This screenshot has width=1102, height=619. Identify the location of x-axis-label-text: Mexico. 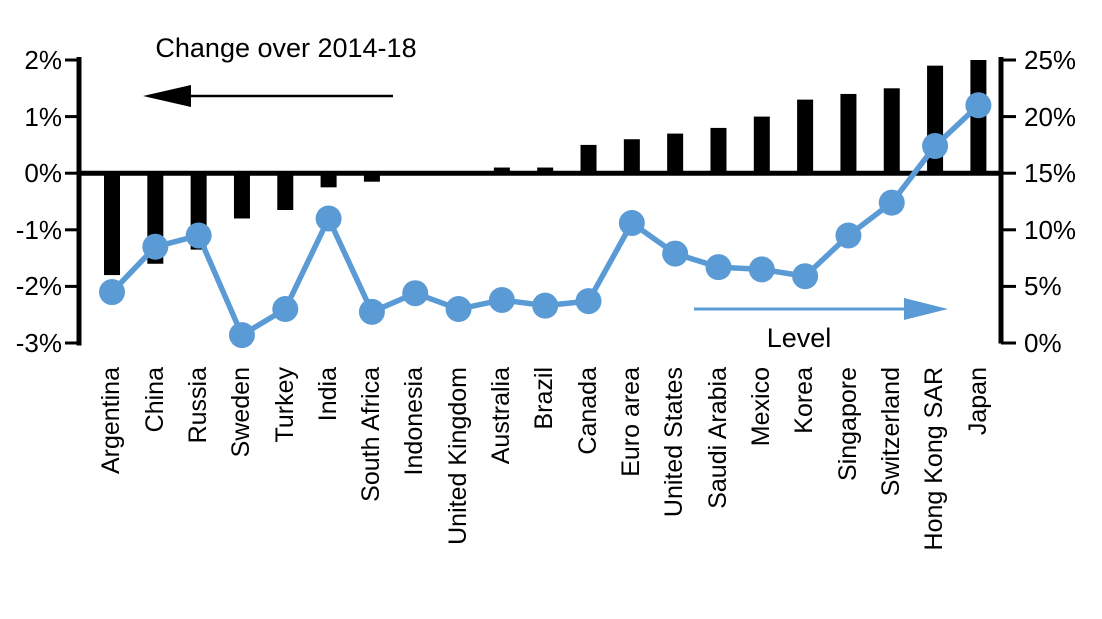
(761, 407).